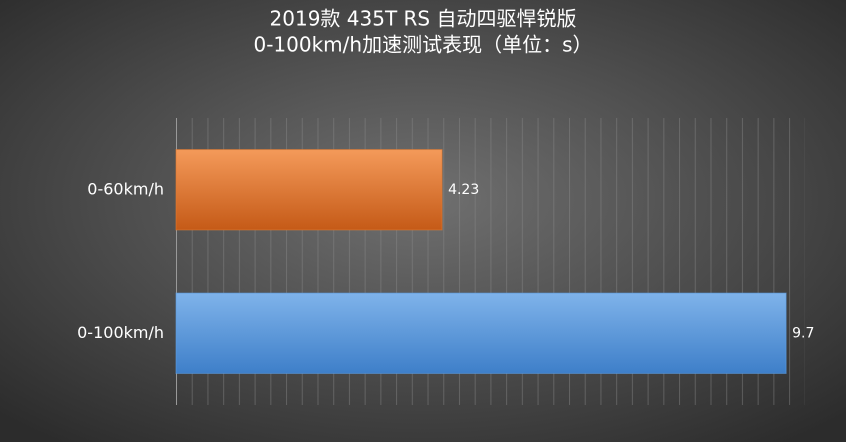 The height and width of the screenshot is (442, 846). What do you see at coordinates (463, 190) in the screenshot?
I see `data-label: 4.23` at bounding box center [463, 190].